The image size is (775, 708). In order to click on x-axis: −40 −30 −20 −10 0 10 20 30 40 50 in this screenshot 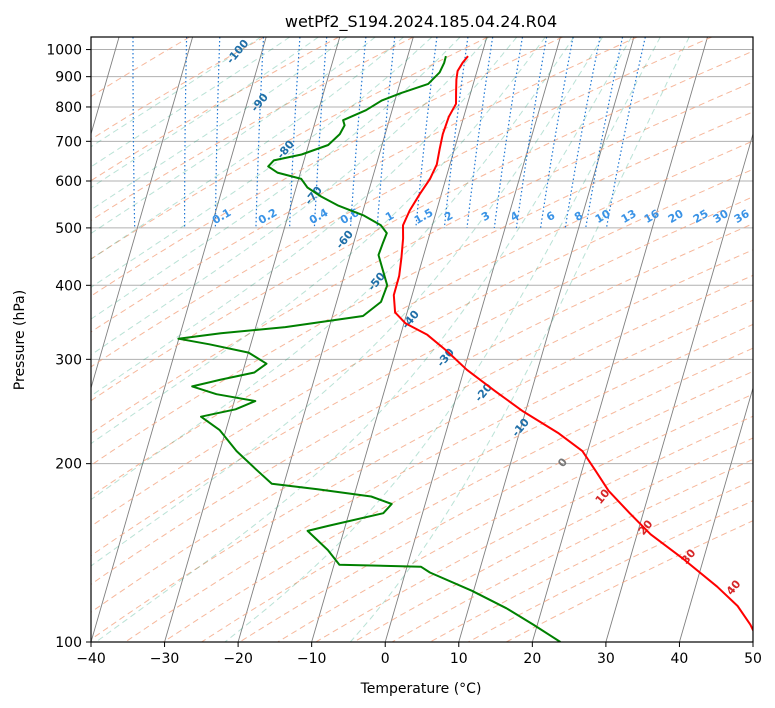, I will do `click(419, 654)`.